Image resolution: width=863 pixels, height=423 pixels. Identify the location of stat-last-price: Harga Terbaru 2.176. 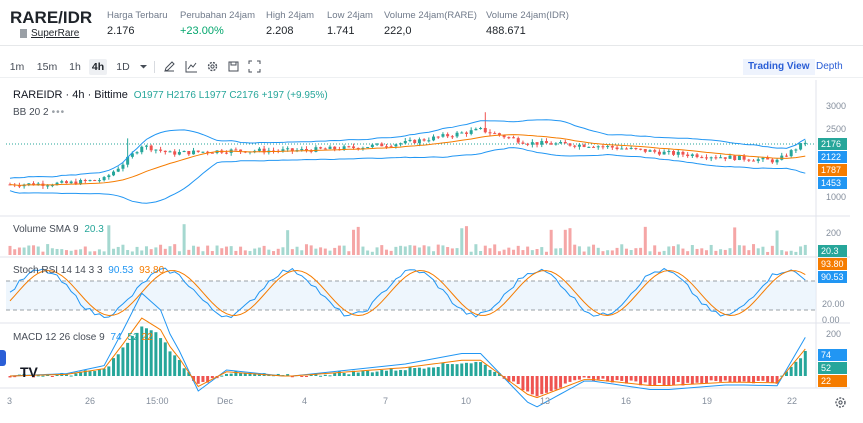
(137, 23).